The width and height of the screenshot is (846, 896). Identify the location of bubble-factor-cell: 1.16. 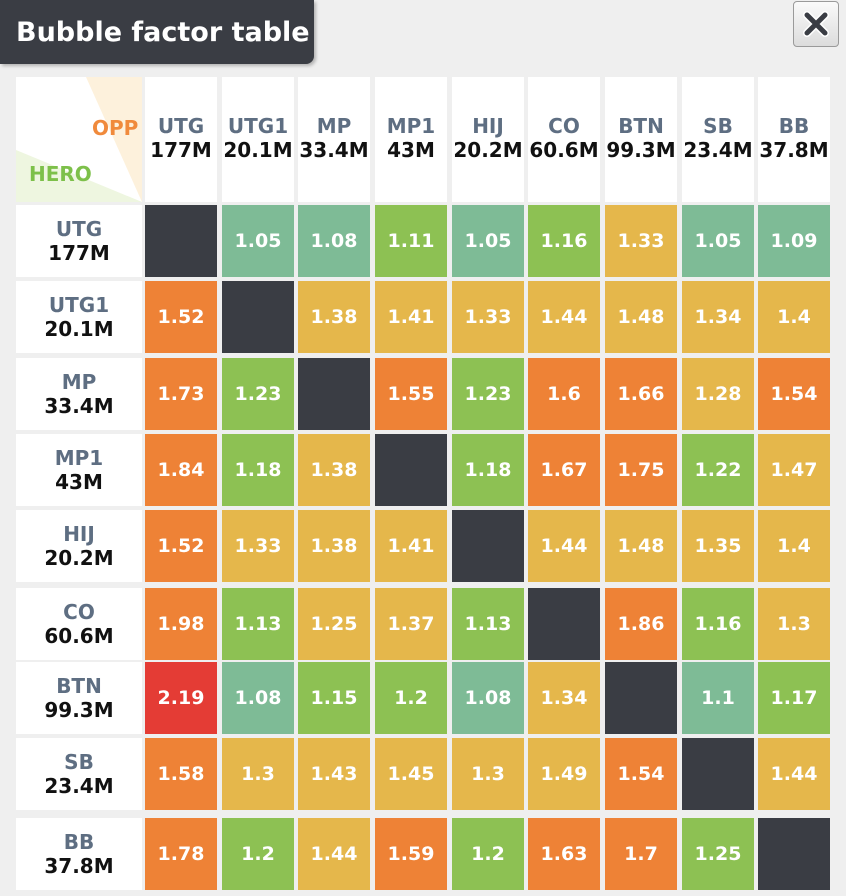
(718, 624).